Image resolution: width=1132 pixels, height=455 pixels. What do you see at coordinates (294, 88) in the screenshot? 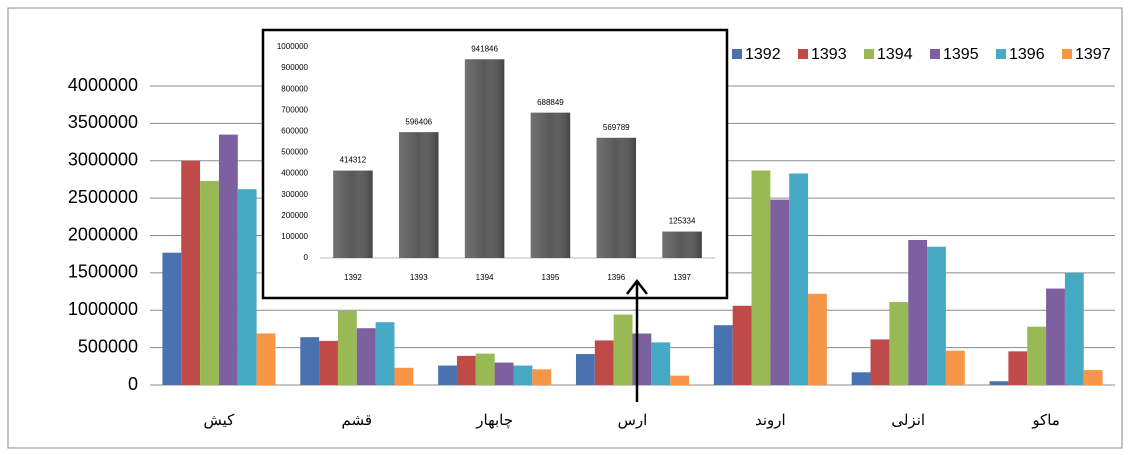
I see `y-tick-label: 800000` at bounding box center [294, 88].